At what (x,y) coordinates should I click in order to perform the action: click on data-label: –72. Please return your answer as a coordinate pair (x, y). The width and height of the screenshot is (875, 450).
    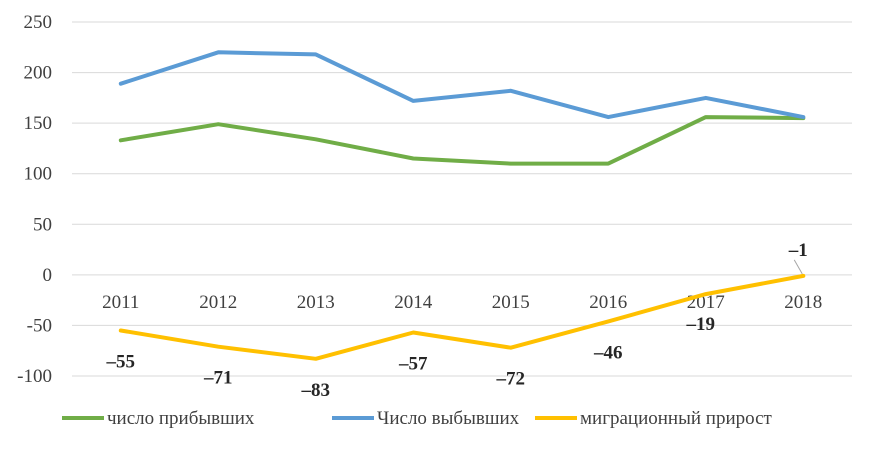
    Looking at the image, I should click on (511, 379).